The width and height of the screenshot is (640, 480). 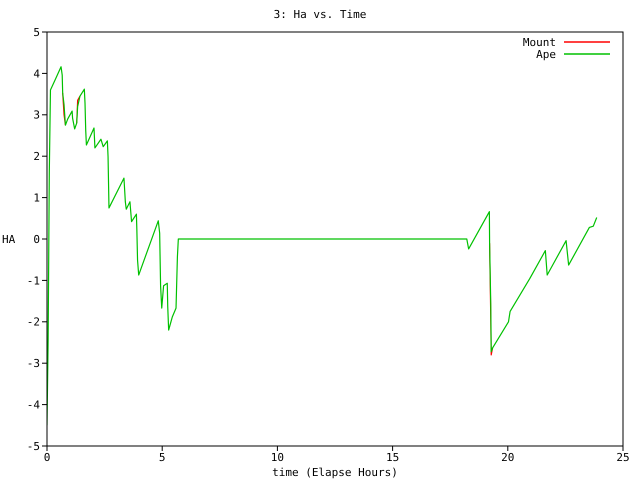 I want to click on x-tick-label: 15, so click(x=393, y=457).